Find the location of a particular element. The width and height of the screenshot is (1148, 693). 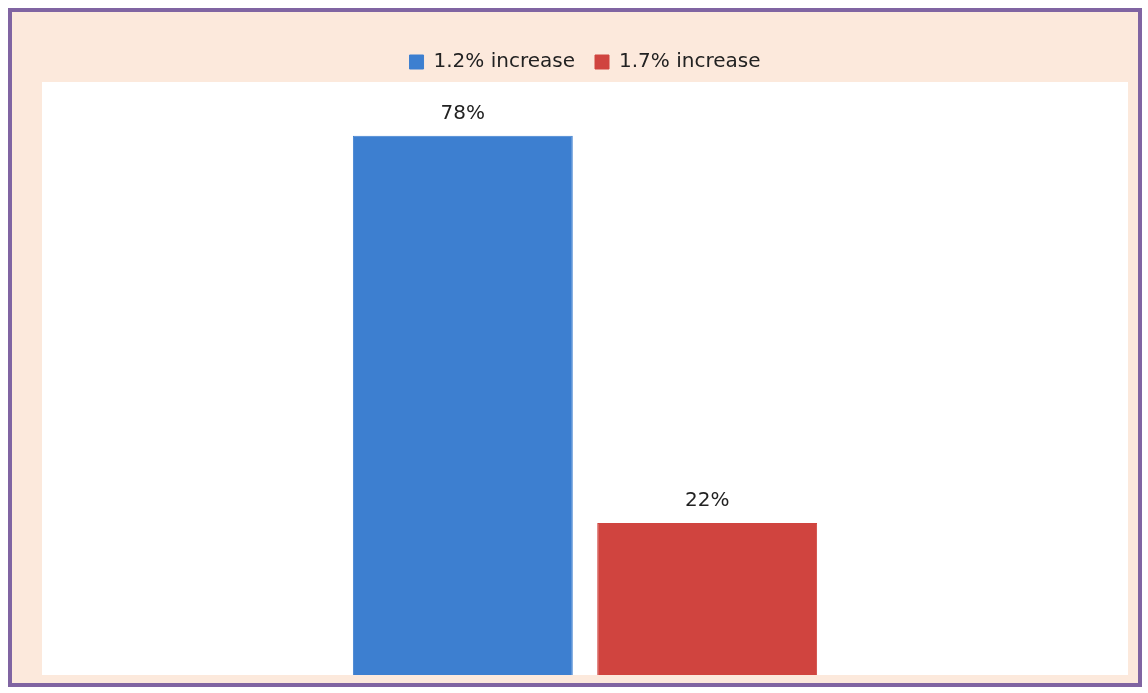

data-label: 78% is located at coordinates (463, 112).